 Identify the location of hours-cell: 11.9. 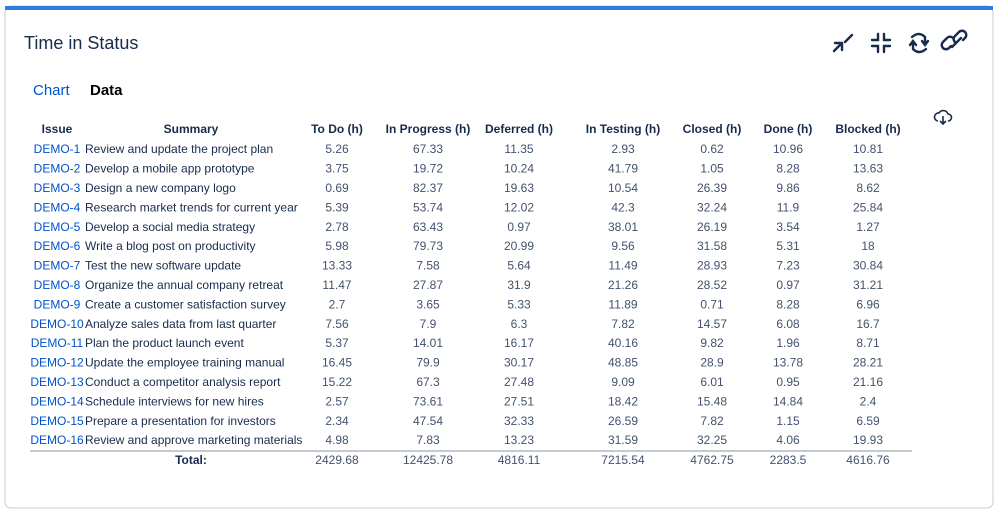
(788, 207).